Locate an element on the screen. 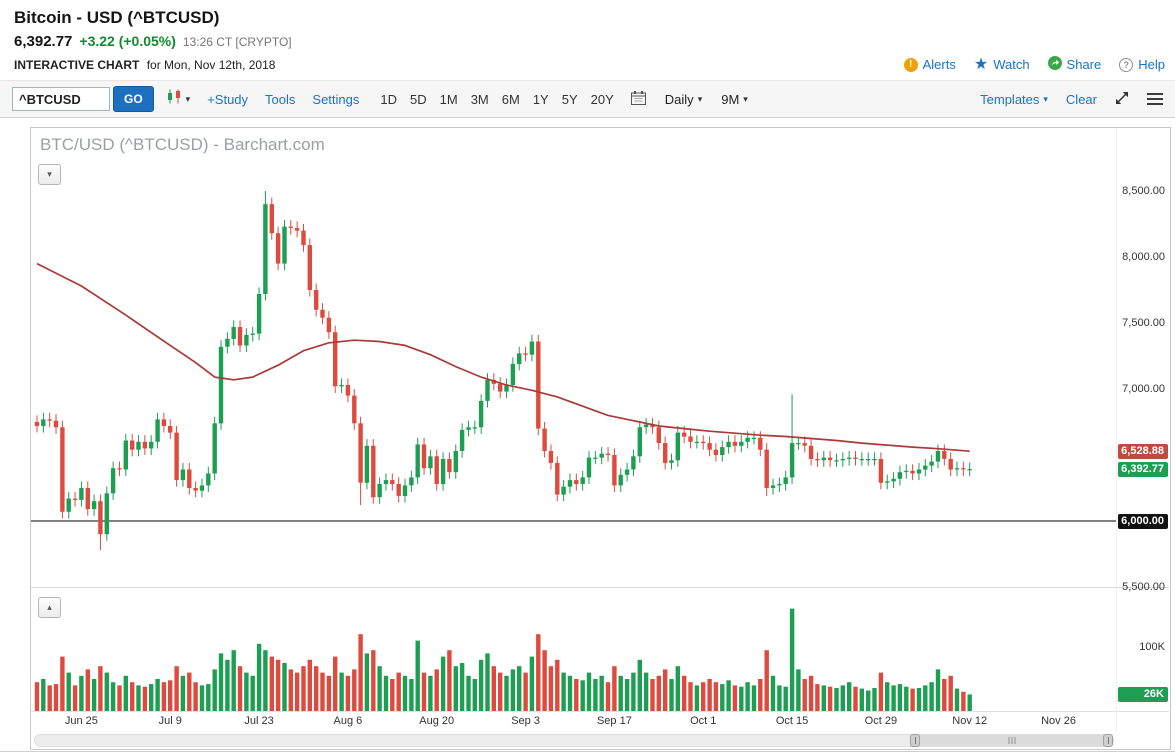 Image resolution: width=1175 pixels, height=755 pixels. scrollbar-left-handle is located at coordinates (915, 740).